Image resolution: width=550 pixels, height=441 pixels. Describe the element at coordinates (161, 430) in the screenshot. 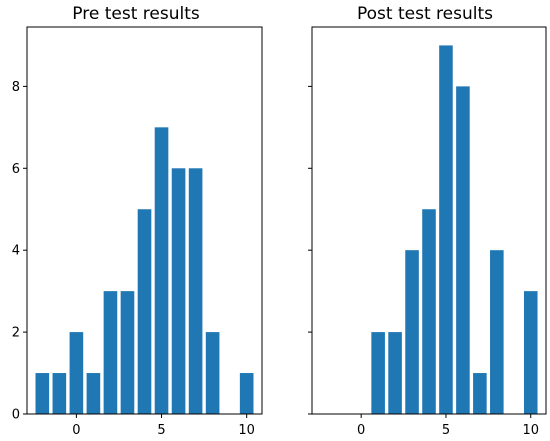

I see `pre-test-x-tick-label: 5` at that location.